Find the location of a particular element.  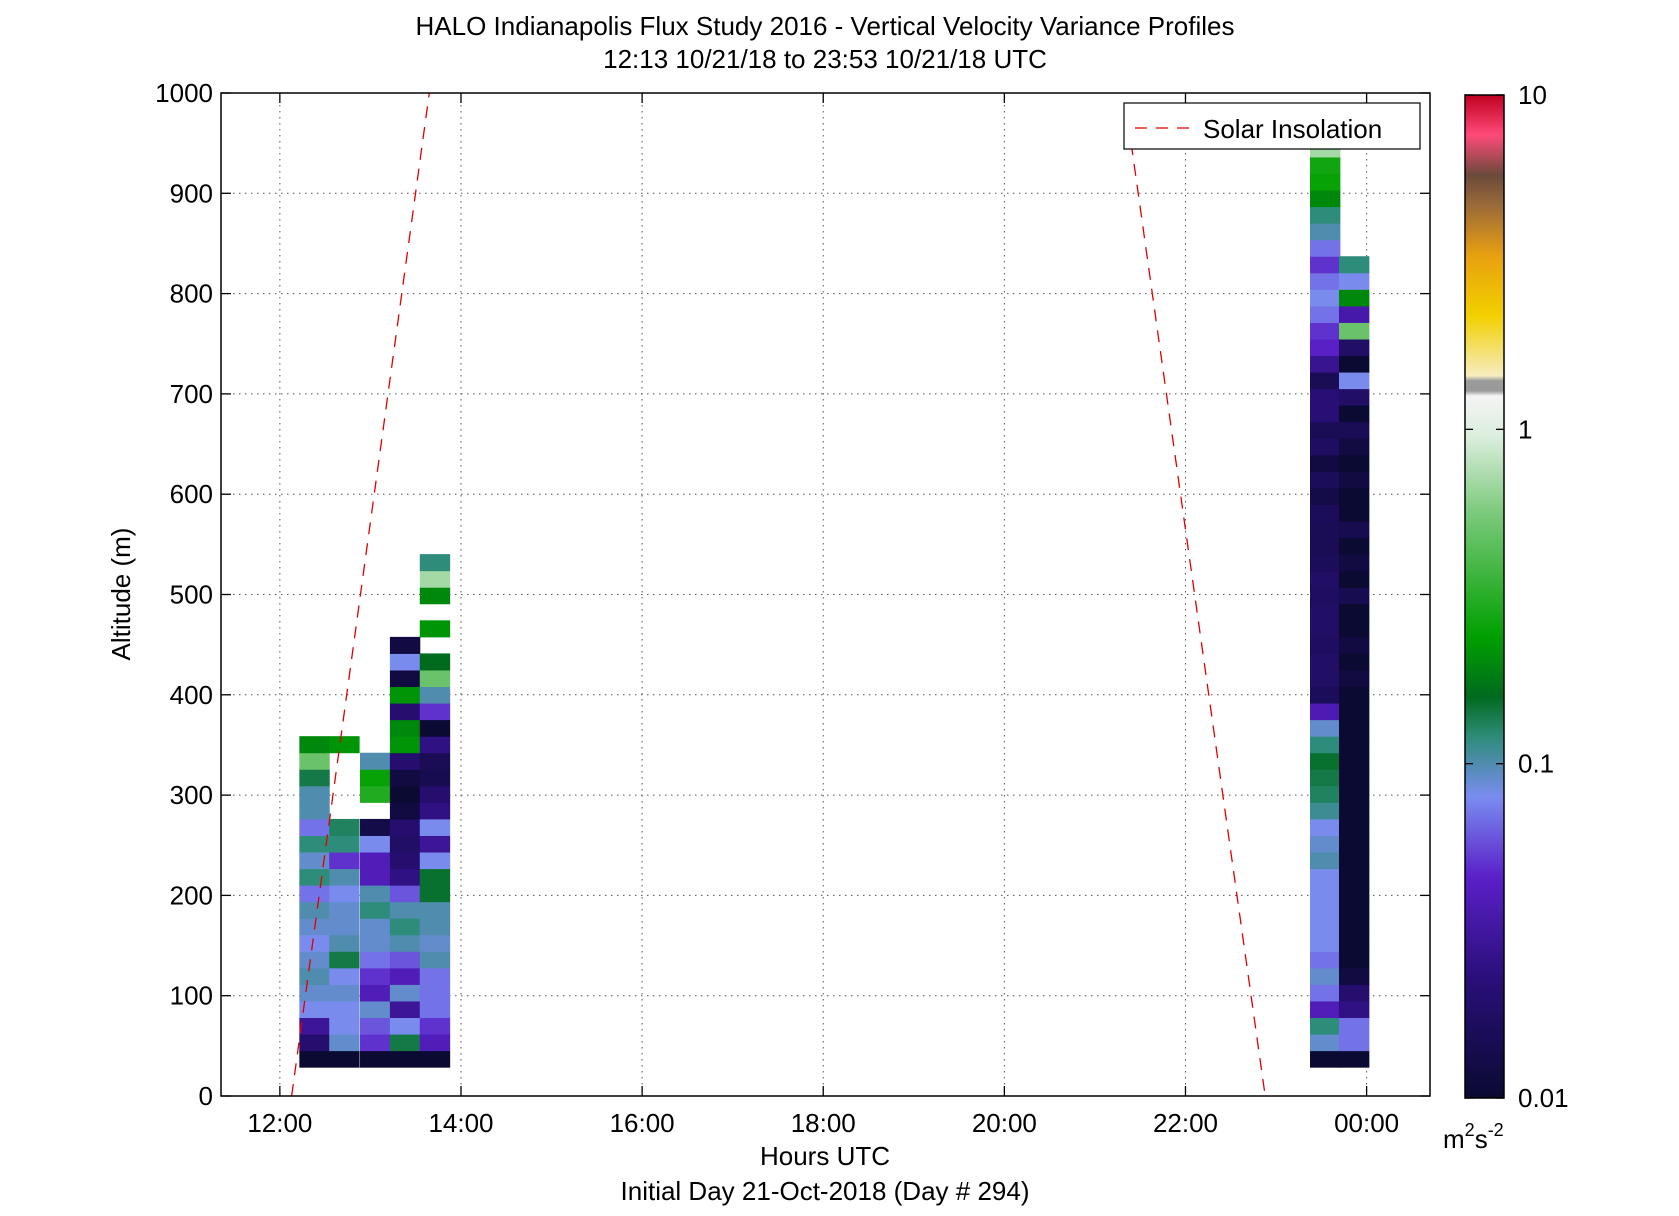

colorbar: 0.01 0.1 1 10 m2s-2 is located at coordinates (1506, 617).